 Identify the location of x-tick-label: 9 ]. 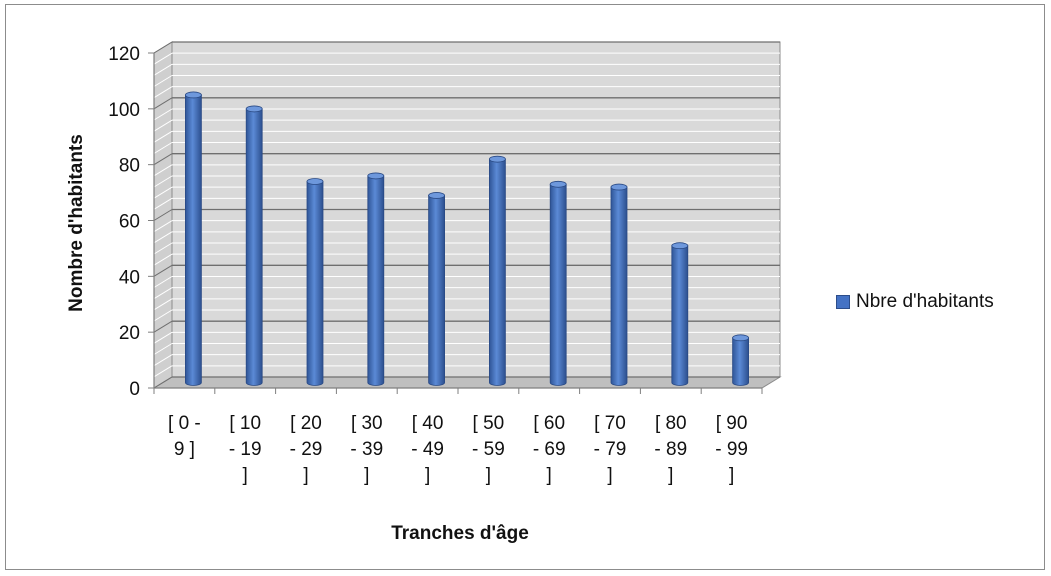
(184, 449).